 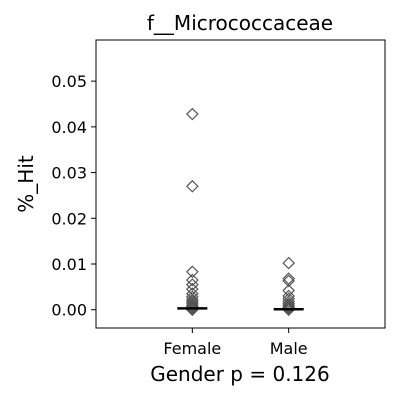 I want to click on chart-title: f__Micrococcaceae, so click(x=240, y=23).